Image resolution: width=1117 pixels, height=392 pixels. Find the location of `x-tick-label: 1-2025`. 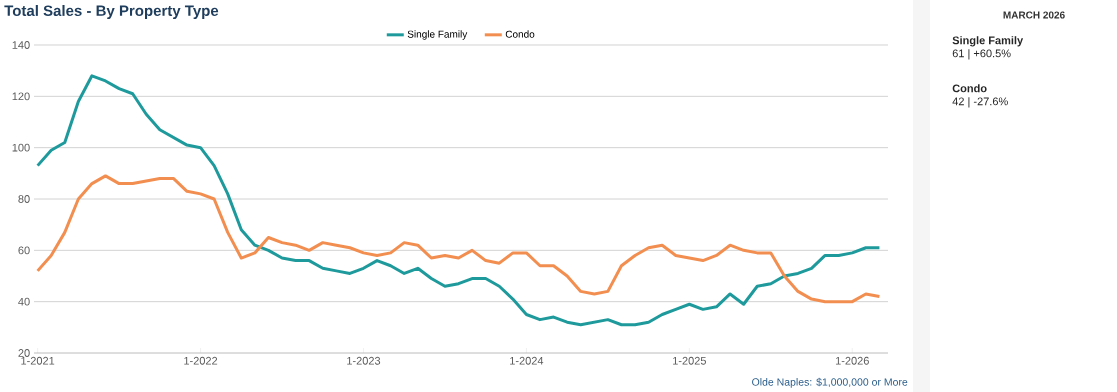

x-tick-label: 1-2025 is located at coordinates (689, 360).